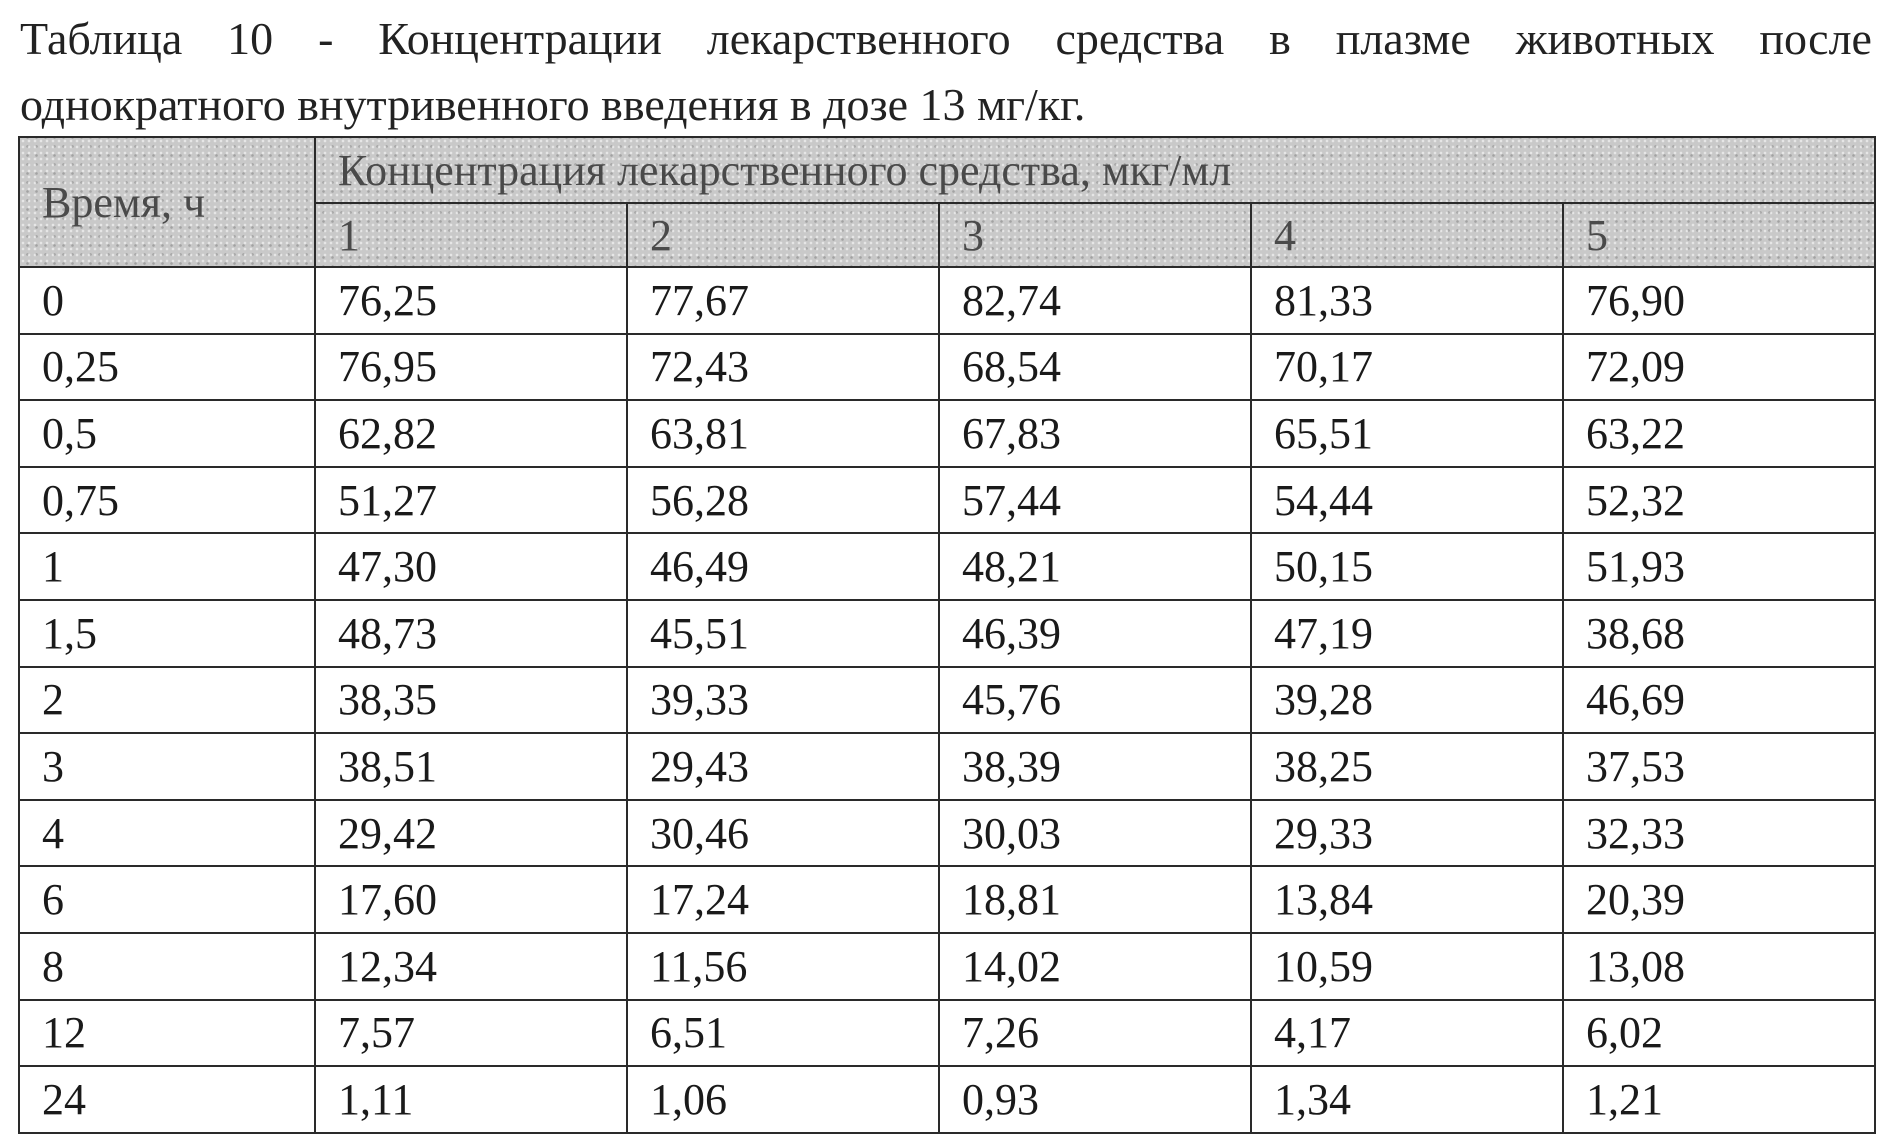  What do you see at coordinates (1407, 235) in the screenshot?
I see `animal-column-header: 4` at bounding box center [1407, 235].